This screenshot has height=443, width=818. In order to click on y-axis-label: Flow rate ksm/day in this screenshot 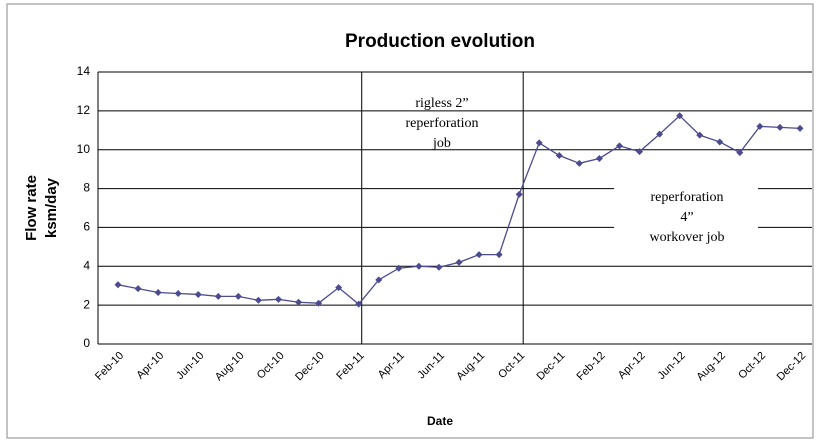, I will do `click(41, 208)`.